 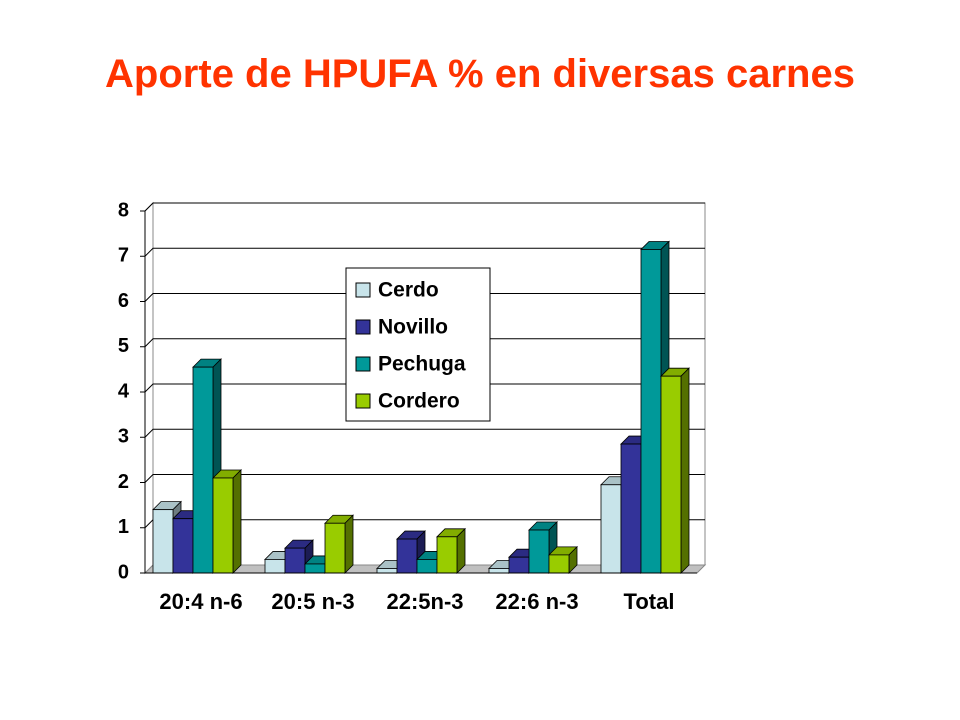 What do you see at coordinates (536, 601) in the screenshot?
I see `x-tick-label: 22:6 n-3` at bounding box center [536, 601].